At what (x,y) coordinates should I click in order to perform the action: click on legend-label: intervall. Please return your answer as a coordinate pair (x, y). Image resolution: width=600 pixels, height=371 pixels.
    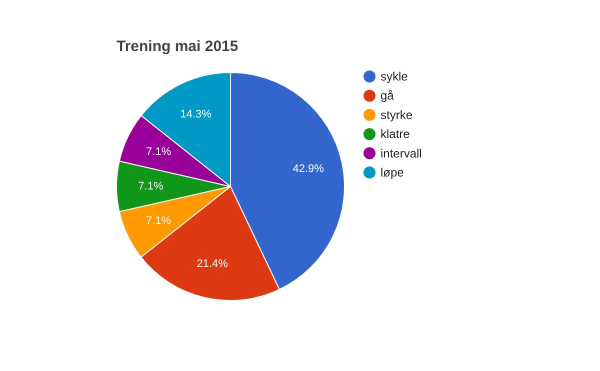
    Looking at the image, I should click on (401, 153).